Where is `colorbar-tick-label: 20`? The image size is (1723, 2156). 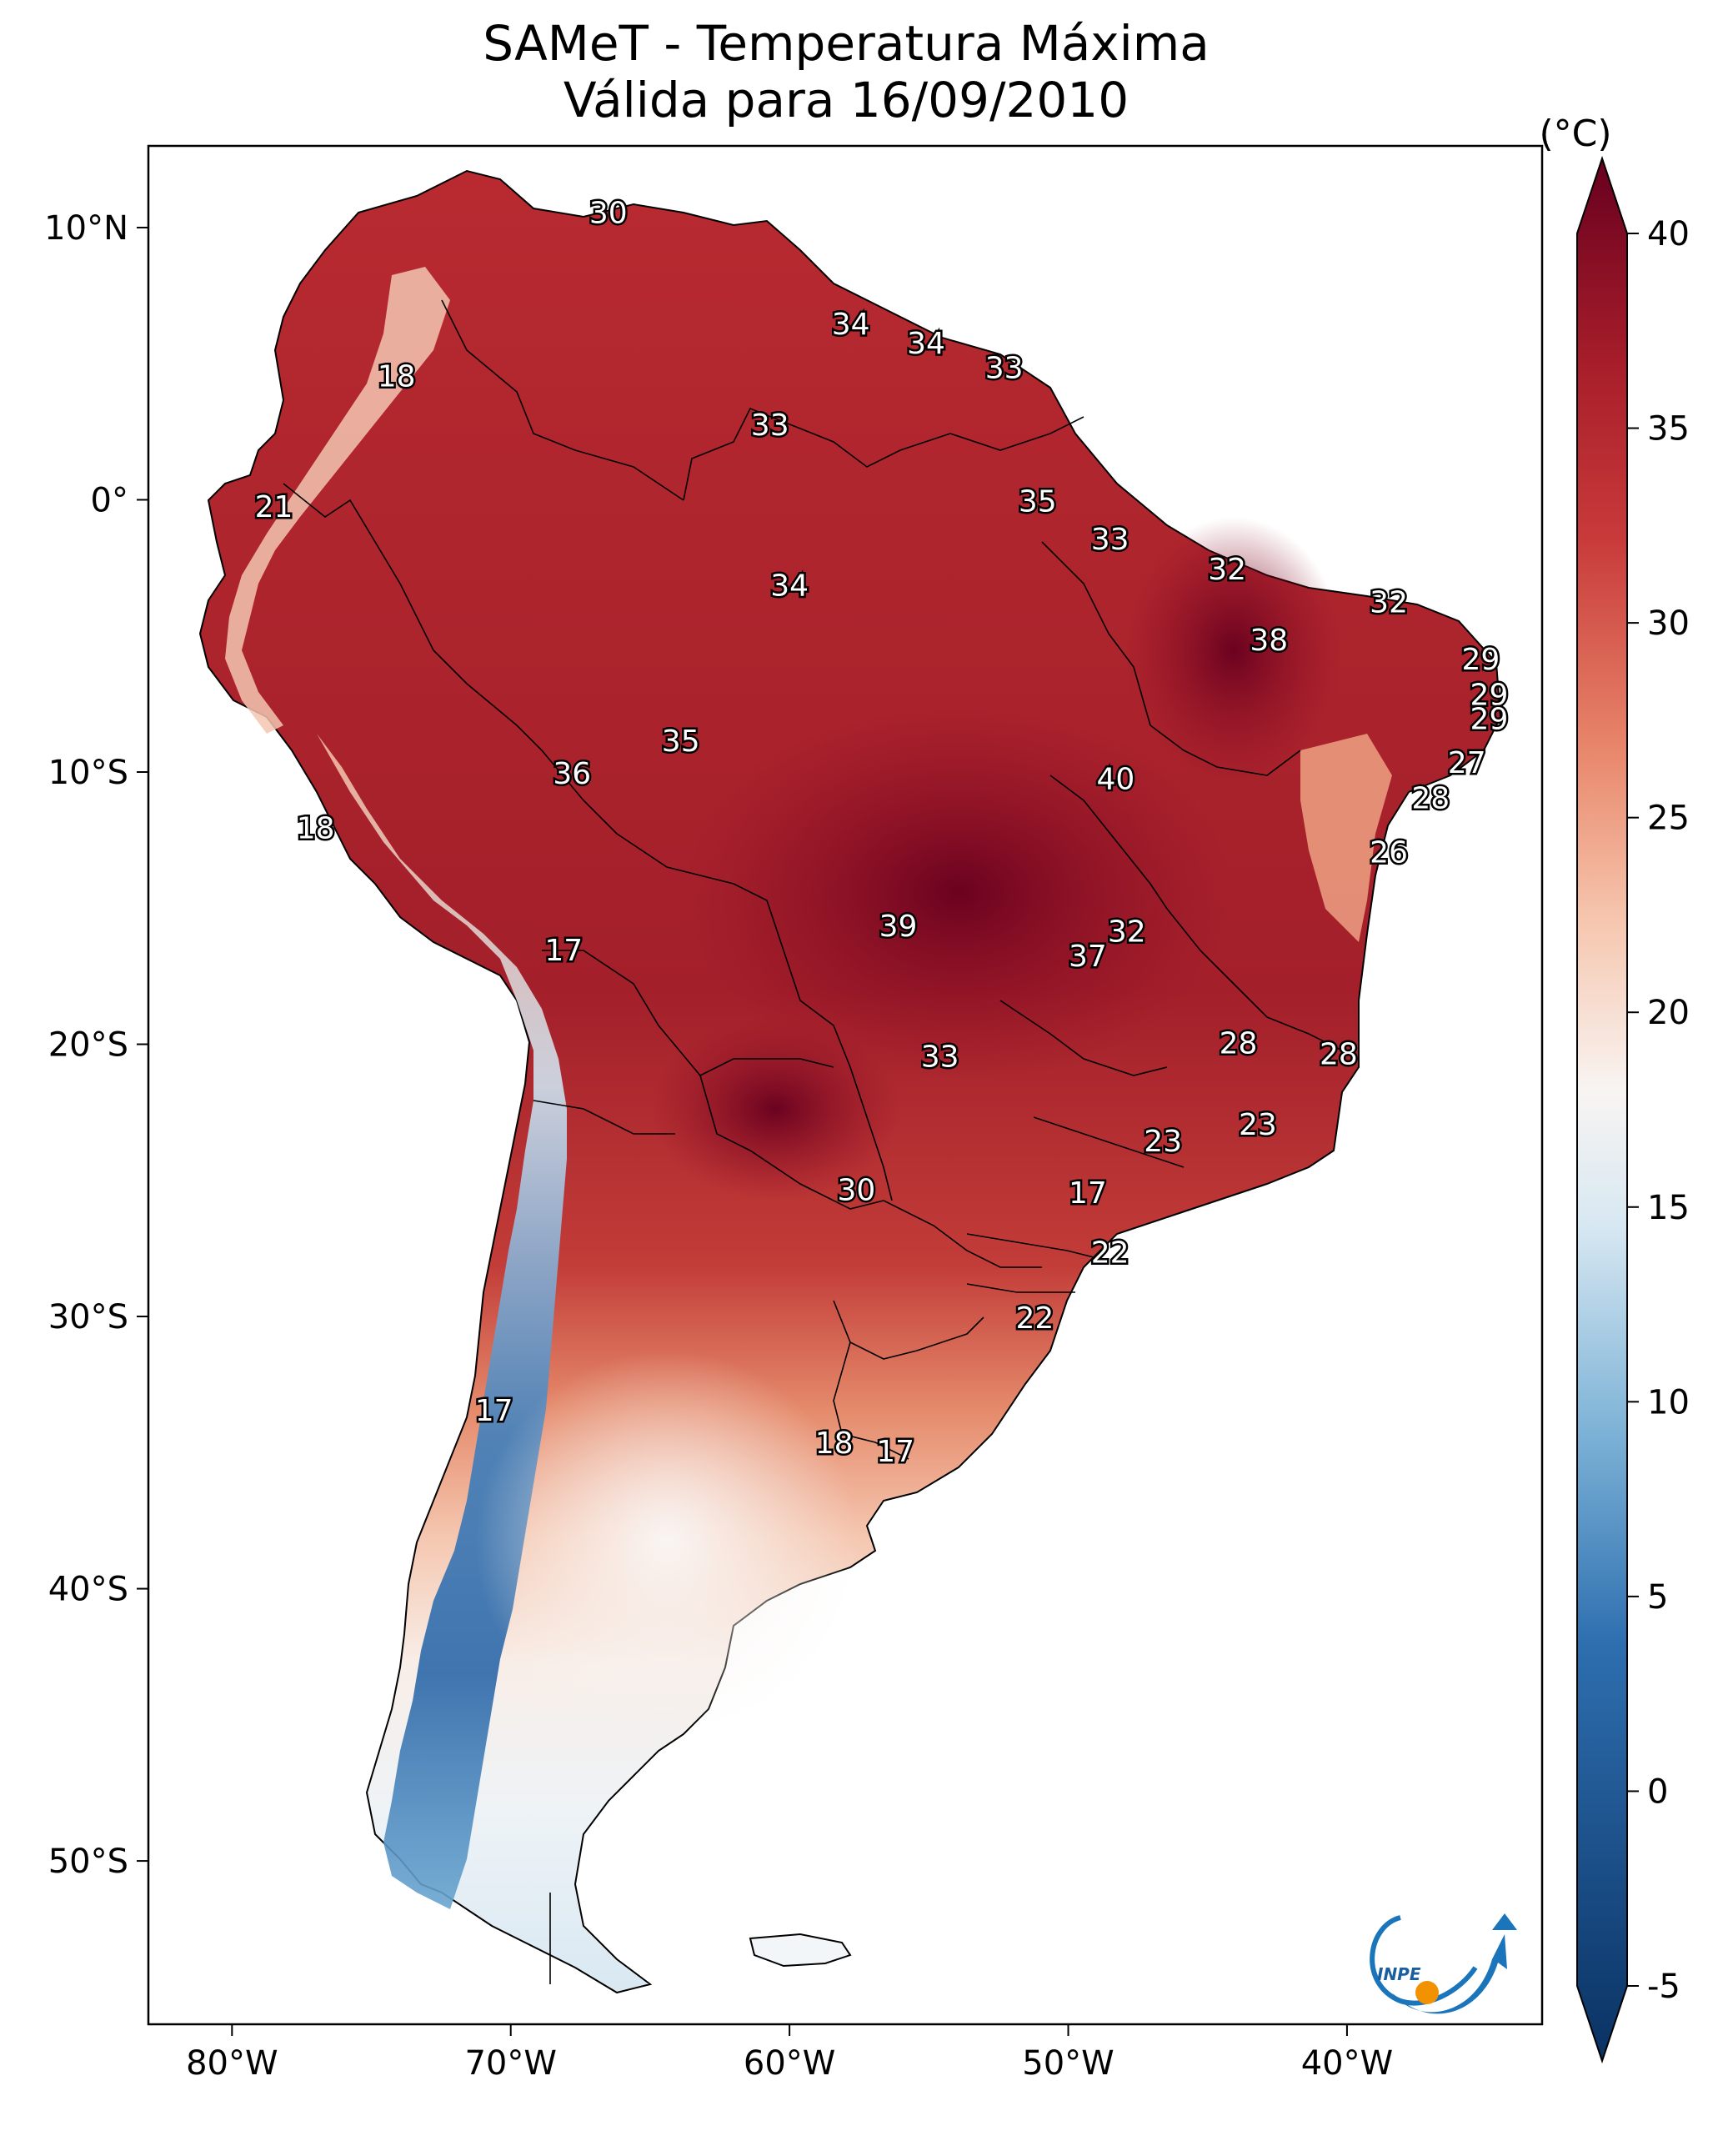
colorbar-tick-label: 20 is located at coordinates (1668, 1013).